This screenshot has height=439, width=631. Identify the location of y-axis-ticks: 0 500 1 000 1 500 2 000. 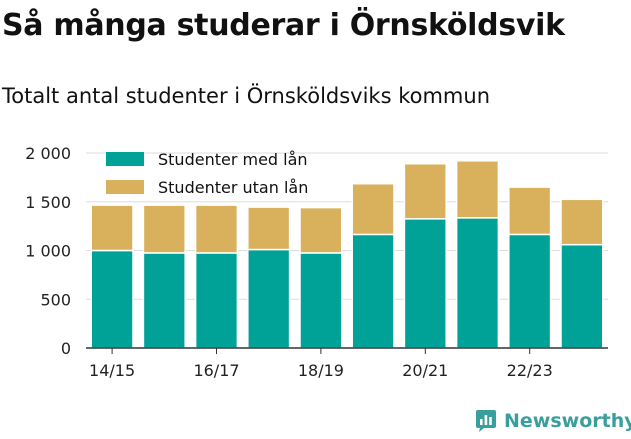
(48, 251).